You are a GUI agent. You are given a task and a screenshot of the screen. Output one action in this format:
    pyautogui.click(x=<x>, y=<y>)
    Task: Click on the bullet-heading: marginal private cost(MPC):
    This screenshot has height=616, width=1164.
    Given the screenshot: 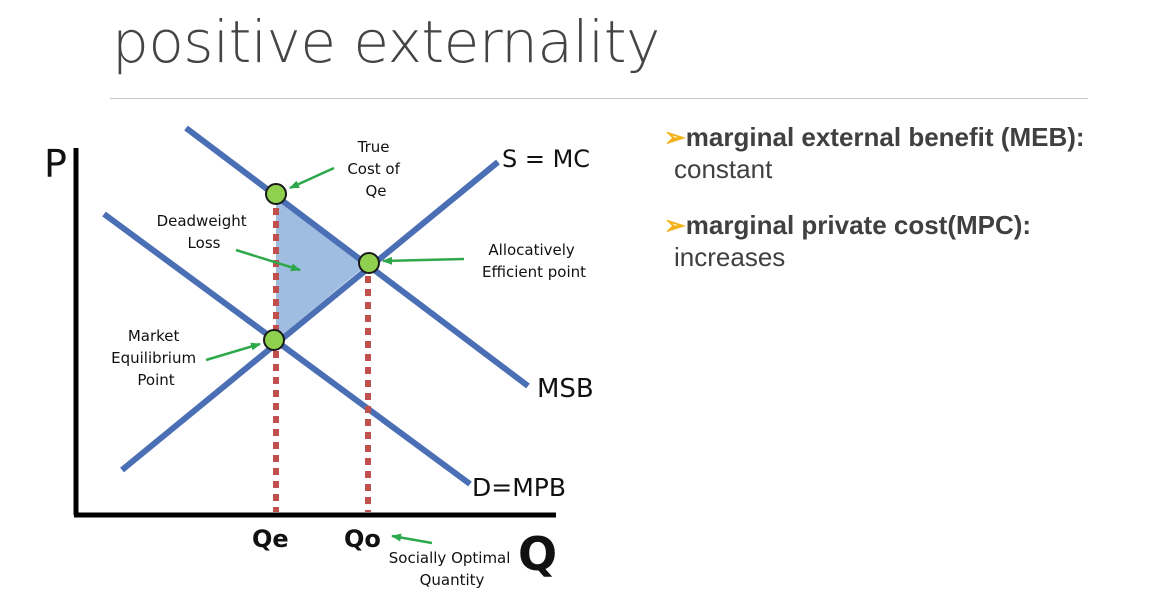 What is the action you would take?
    pyautogui.click(x=858, y=225)
    